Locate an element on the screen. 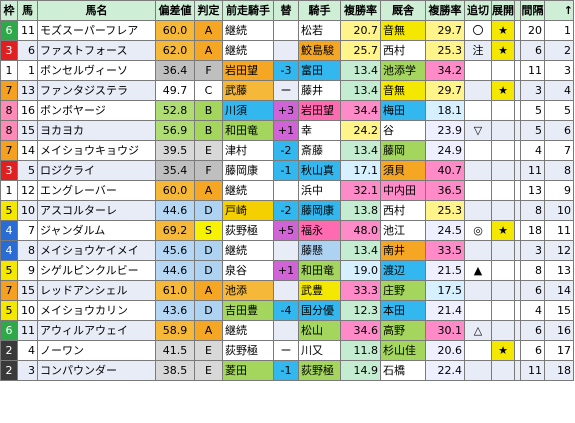  cell-change: -3 is located at coordinates (286, 70).